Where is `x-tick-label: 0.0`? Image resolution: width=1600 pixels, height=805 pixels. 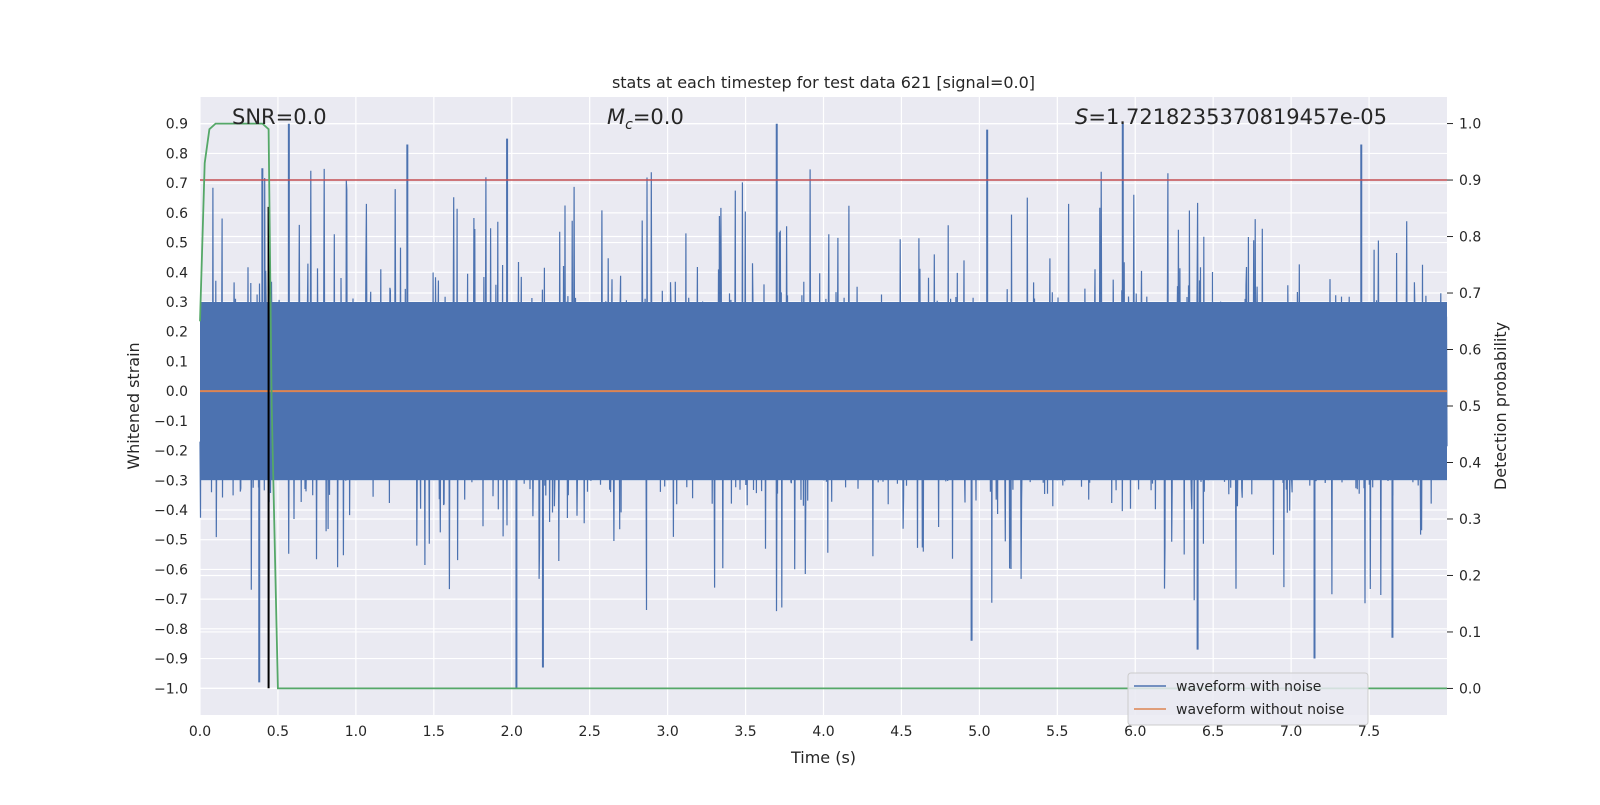 x-tick-label: 0.0 is located at coordinates (200, 732).